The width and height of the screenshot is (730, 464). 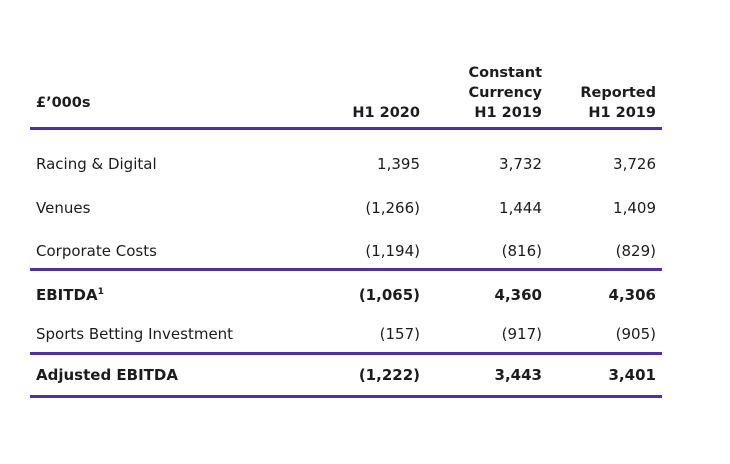 I want to click on row-label: Venues, so click(x=63, y=208).